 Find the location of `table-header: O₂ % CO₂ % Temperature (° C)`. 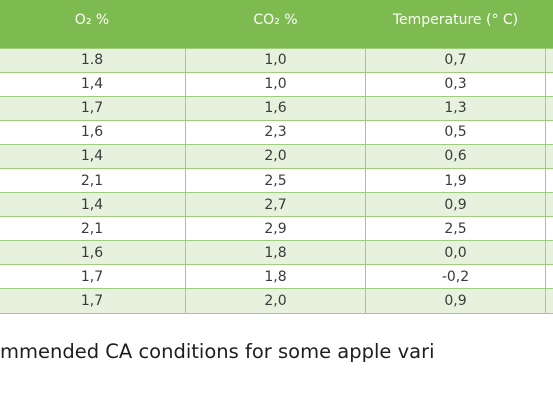

table-header: O₂ % CO₂ % Temperature (° C) is located at coordinates (276, 24).